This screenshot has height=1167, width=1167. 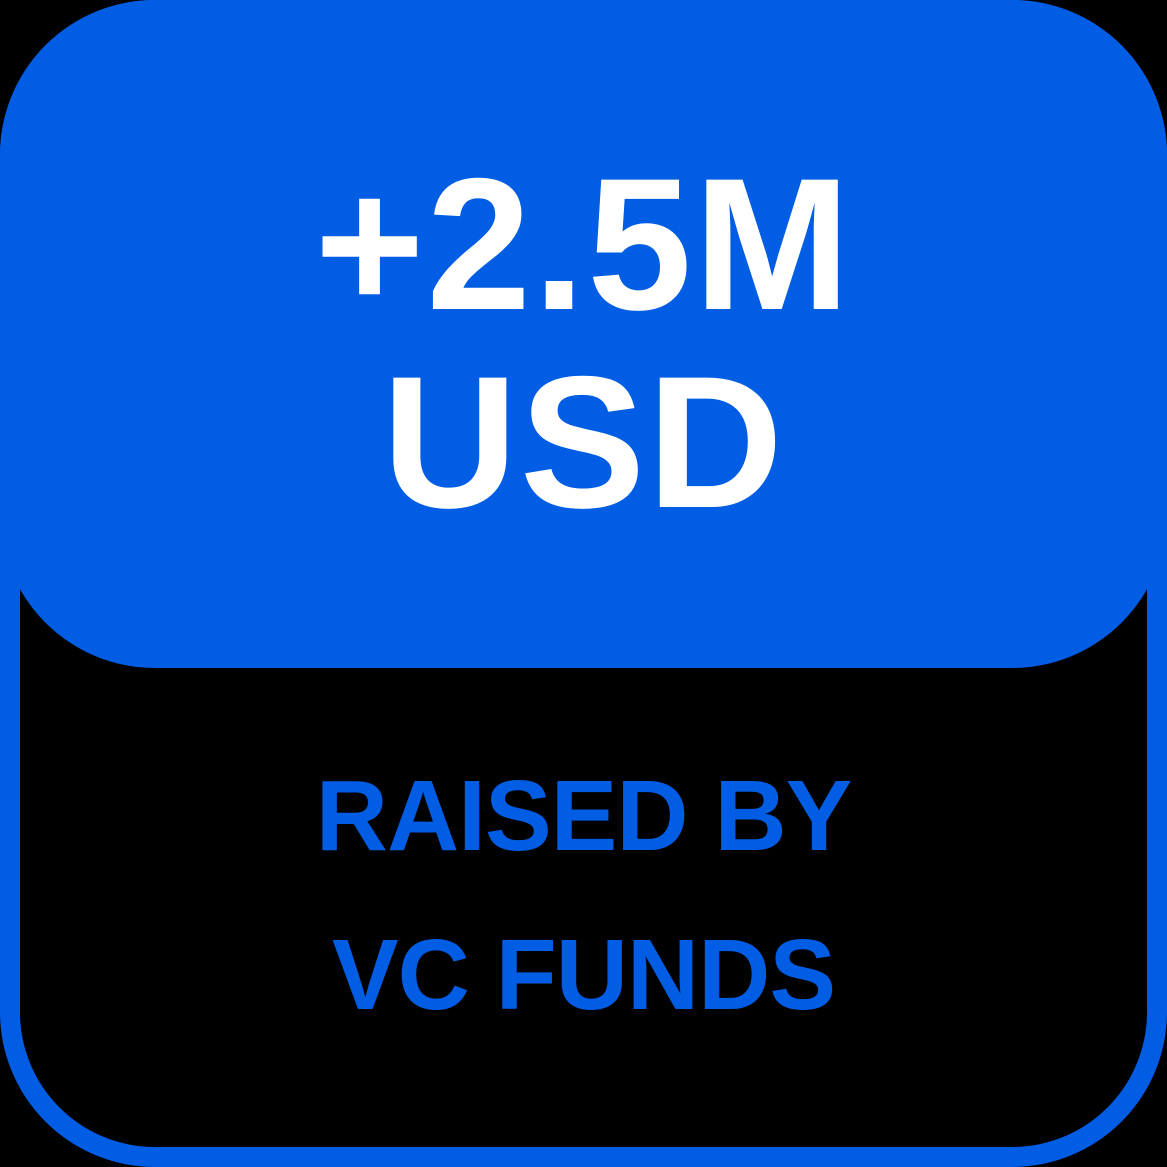 What do you see at coordinates (583, 442) in the screenshot?
I see `currency-text: USD` at bounding box center [583, 442].